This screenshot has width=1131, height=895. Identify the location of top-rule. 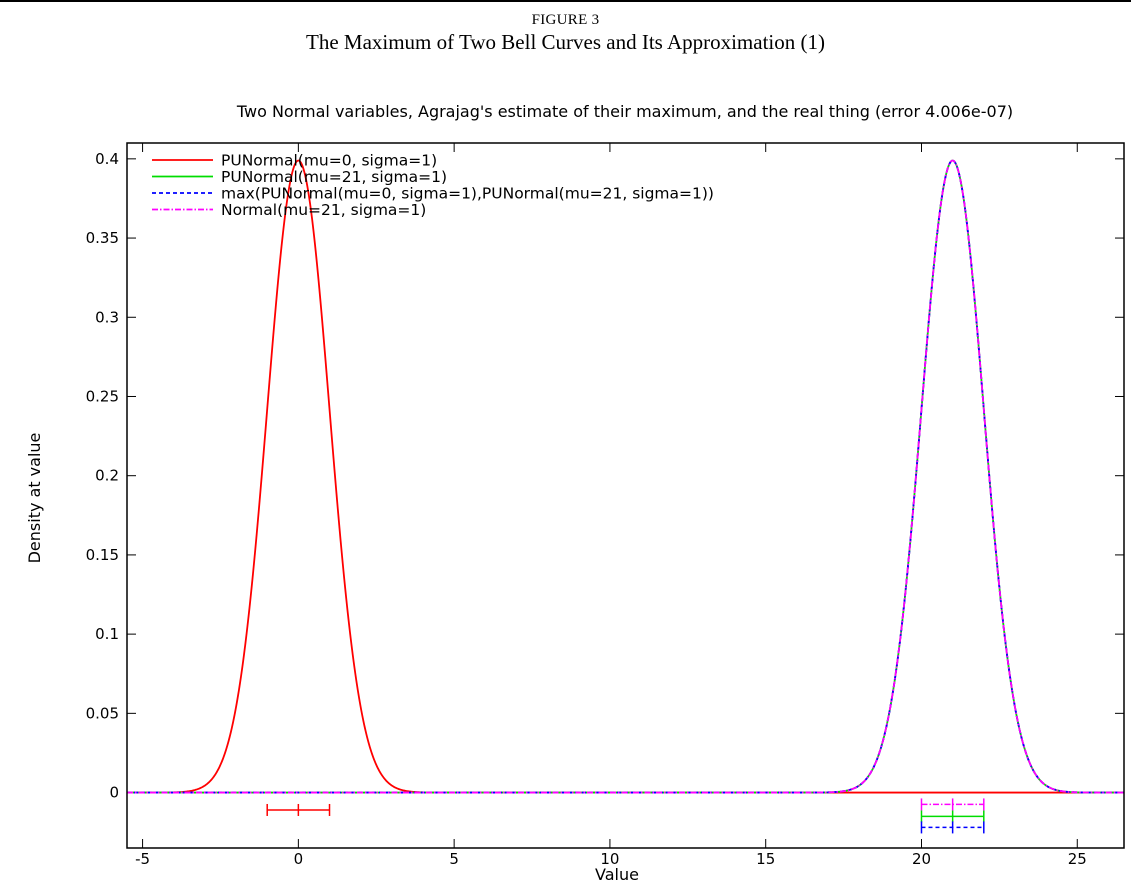
(565, 1).